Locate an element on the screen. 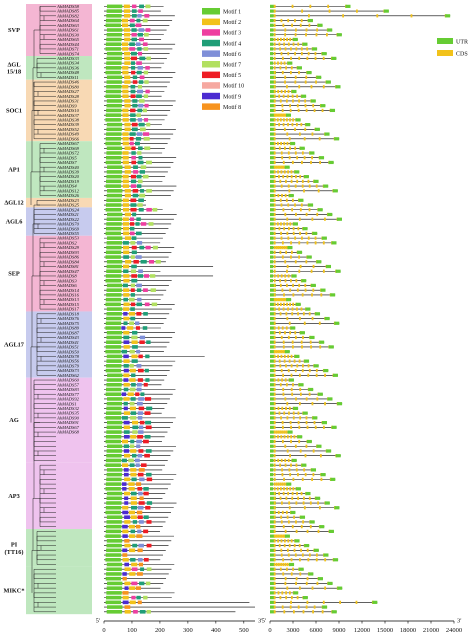 This screenshot has width=474, height=641. tick-label: 200 is located at coordinates (160, 630).